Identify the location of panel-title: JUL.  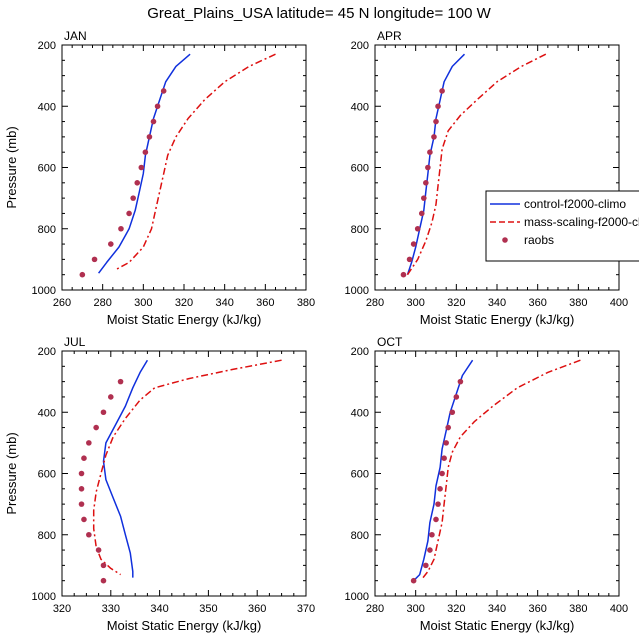
(75, 342).